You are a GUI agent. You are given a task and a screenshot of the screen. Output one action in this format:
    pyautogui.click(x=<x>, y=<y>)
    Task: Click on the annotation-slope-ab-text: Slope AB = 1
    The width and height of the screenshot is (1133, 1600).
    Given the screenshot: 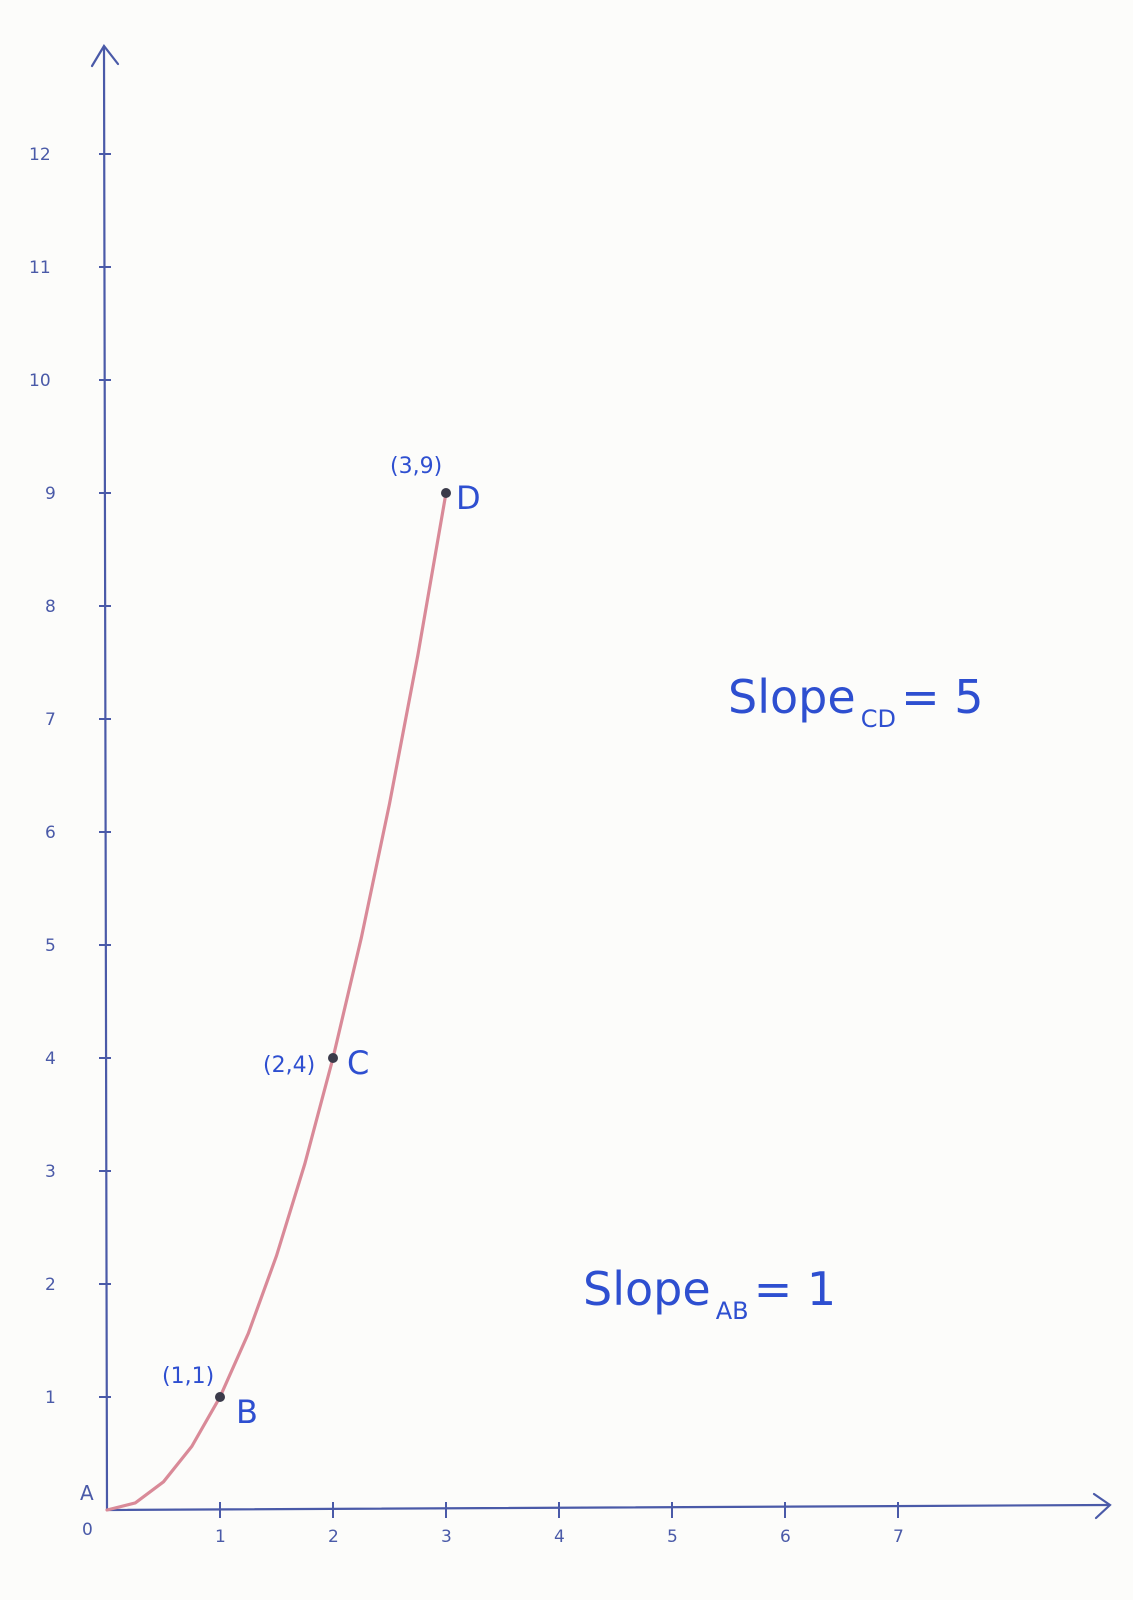 What is the action you would take?
    pyautogui.click(x=709, y=1293)
    